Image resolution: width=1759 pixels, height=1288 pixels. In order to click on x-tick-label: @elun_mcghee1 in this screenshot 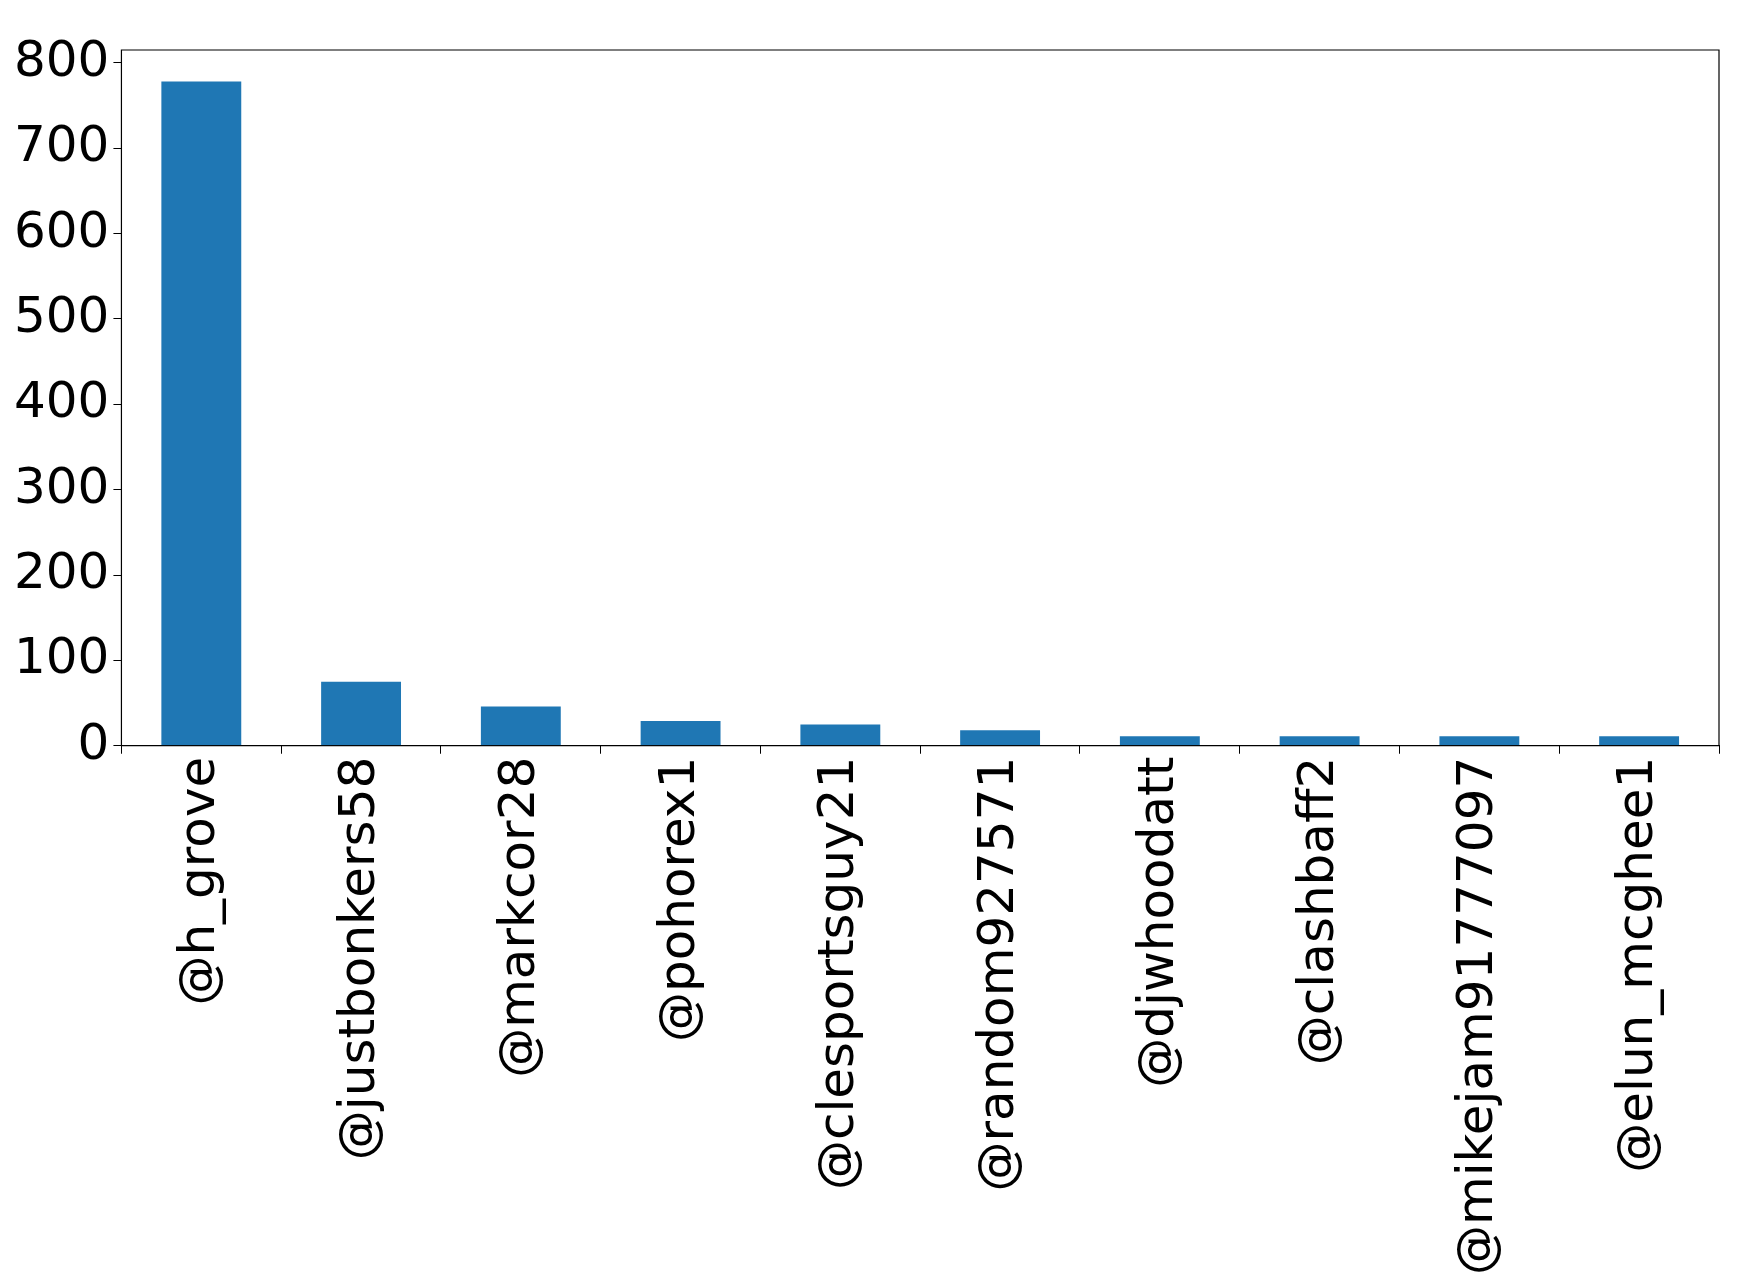, I will do `click(1635, 964)`.